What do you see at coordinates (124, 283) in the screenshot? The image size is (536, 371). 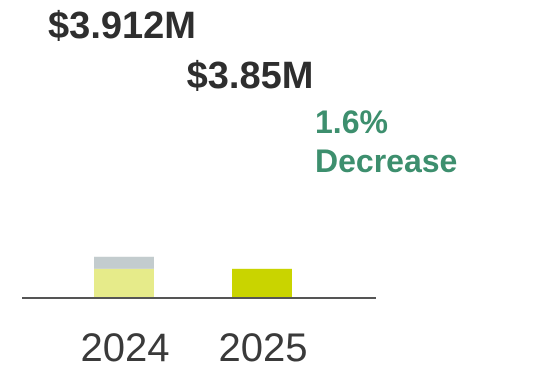 I see `bar-2024` at bounding box center [124, 283].